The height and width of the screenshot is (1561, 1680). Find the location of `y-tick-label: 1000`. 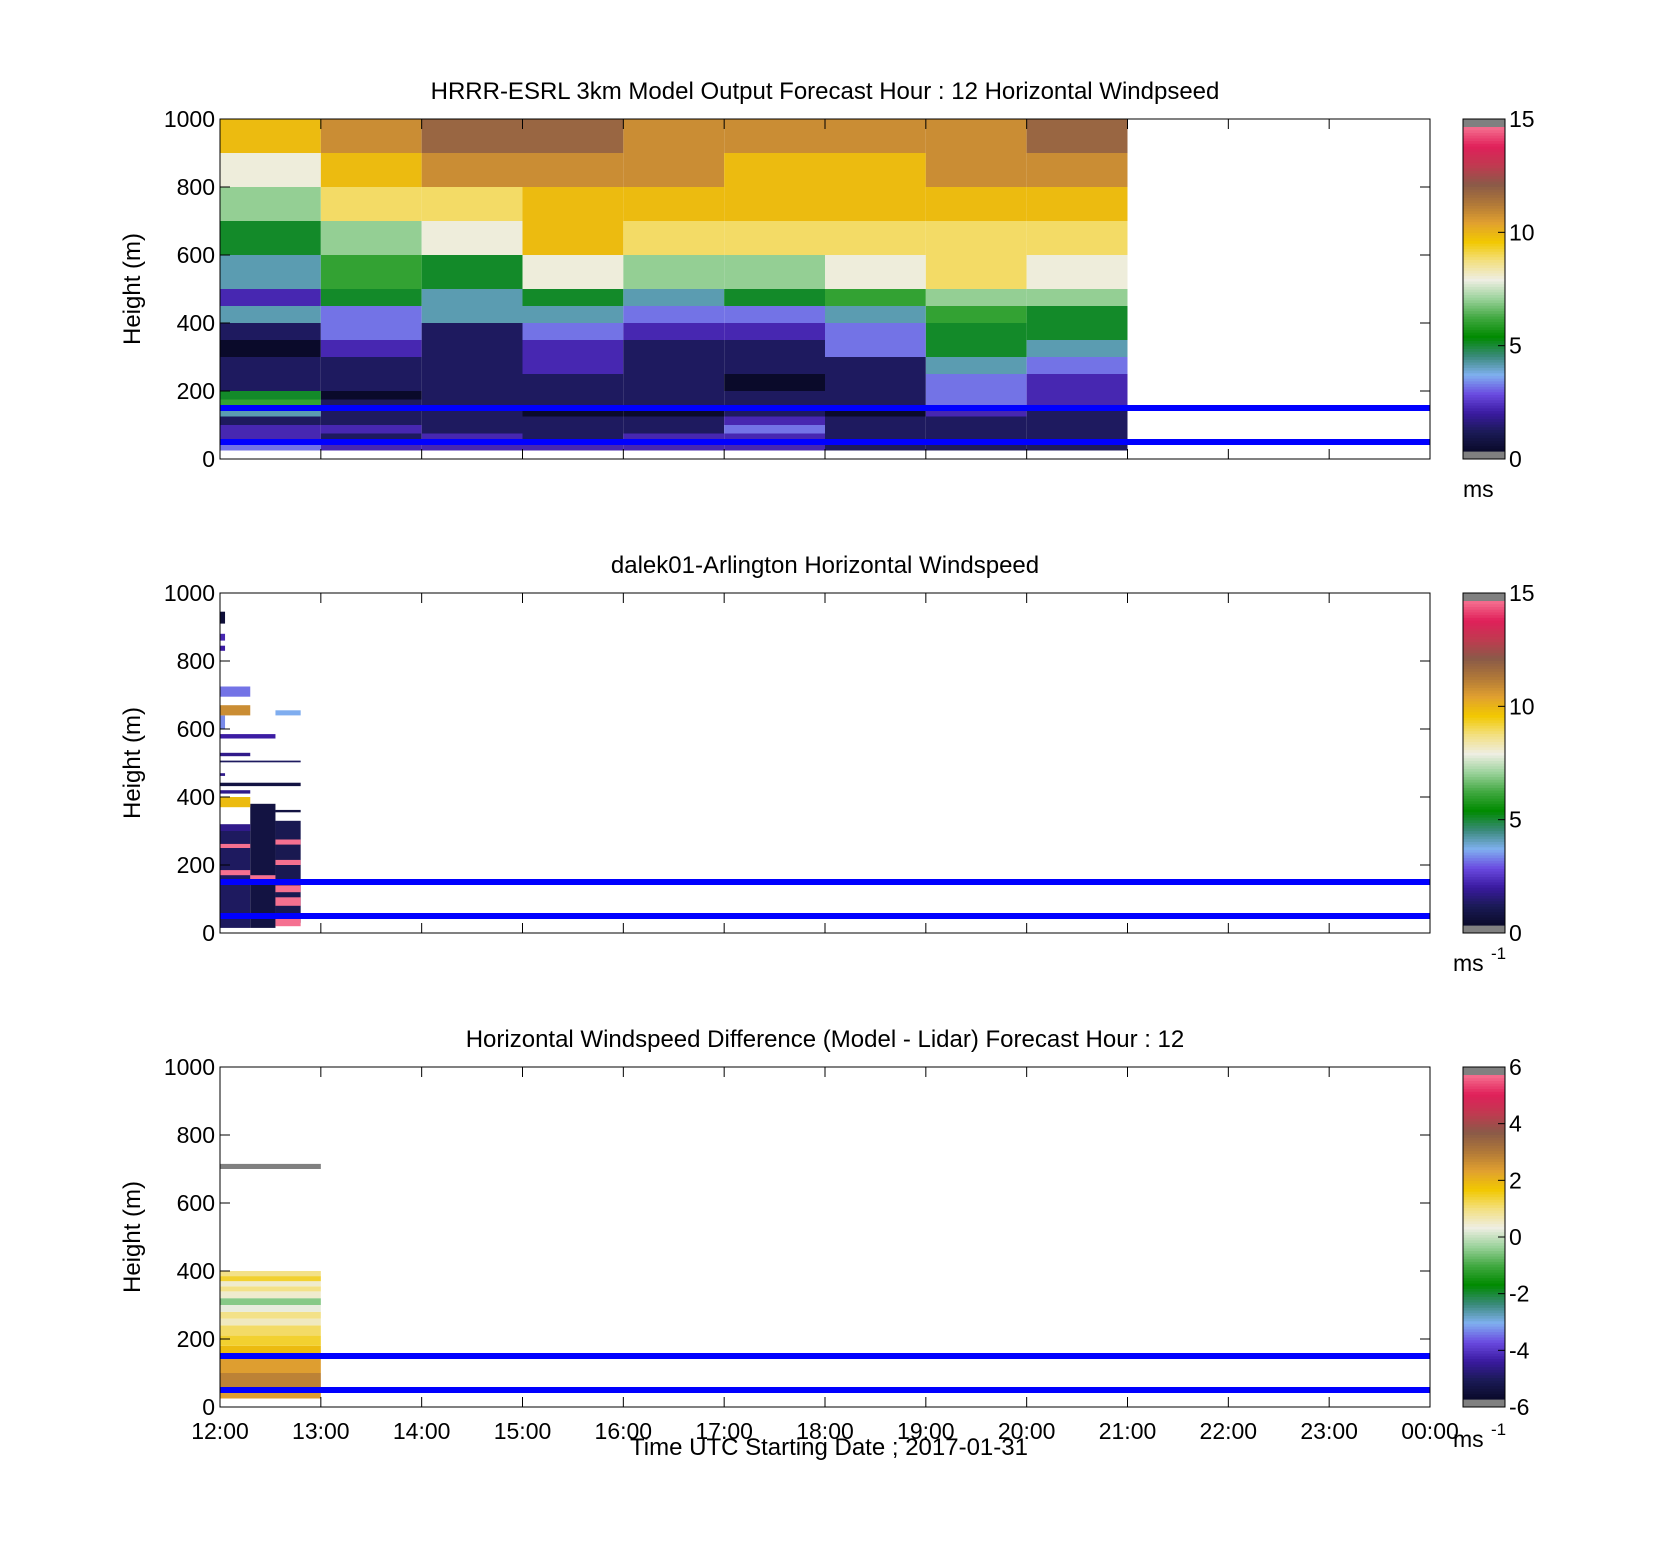

y-tick-label: 1000 is located at coordinates (189, 119).